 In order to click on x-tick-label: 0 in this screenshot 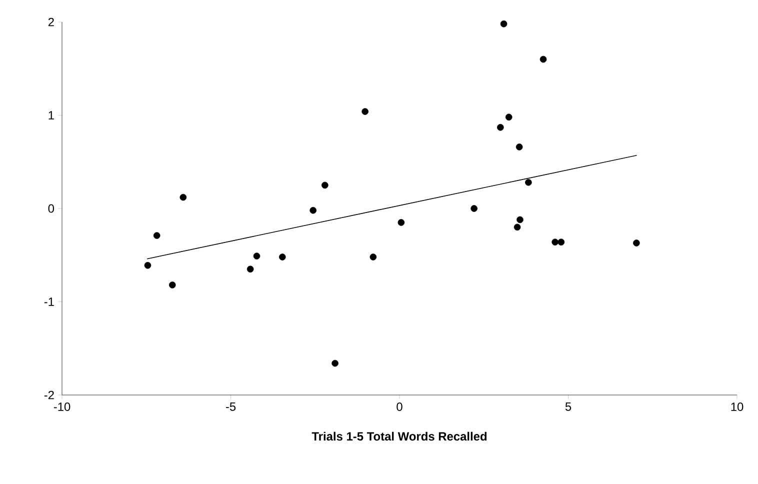, I will do `click(399, 406)`.